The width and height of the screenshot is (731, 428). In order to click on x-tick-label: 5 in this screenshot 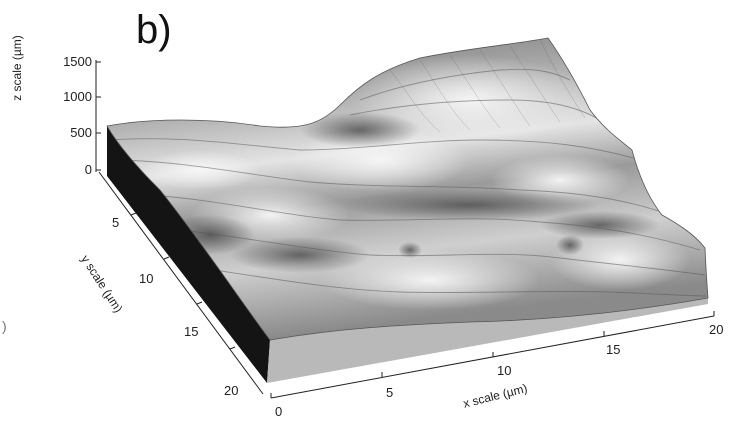, I will do `click(390, 392)`.